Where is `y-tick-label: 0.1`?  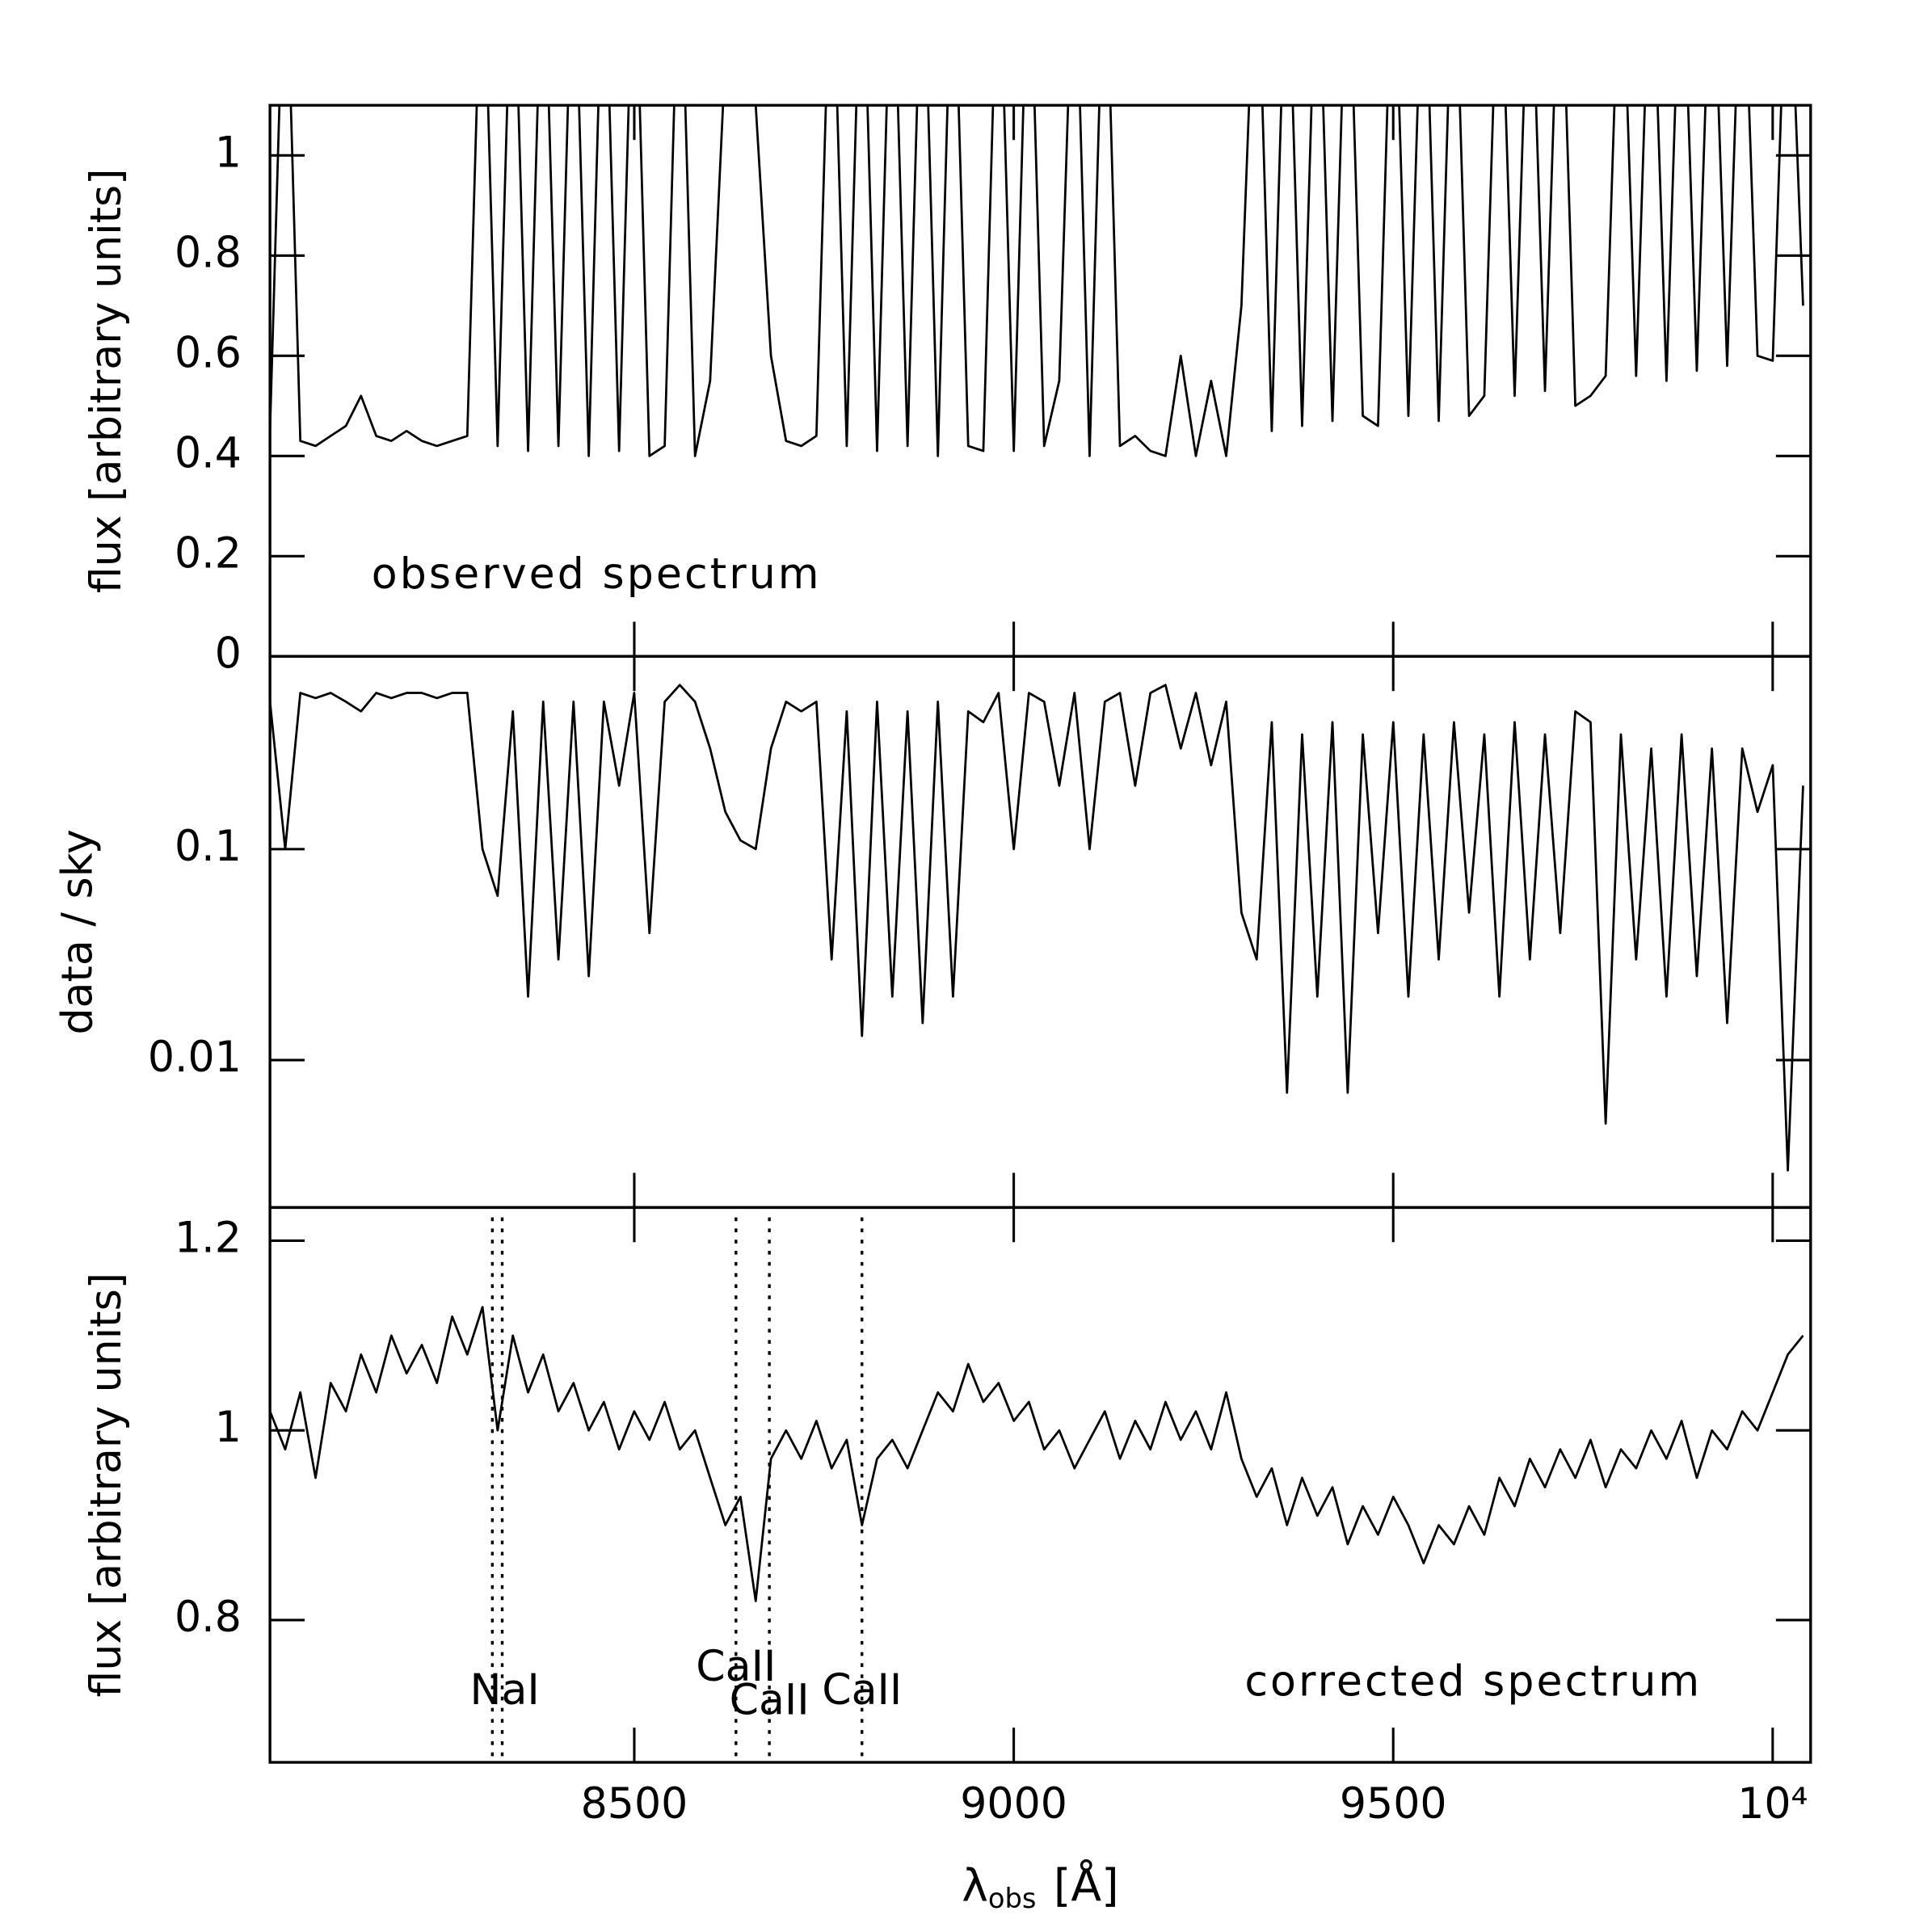 y-tick-label: 0.1 is located at coordinates (208, 847).